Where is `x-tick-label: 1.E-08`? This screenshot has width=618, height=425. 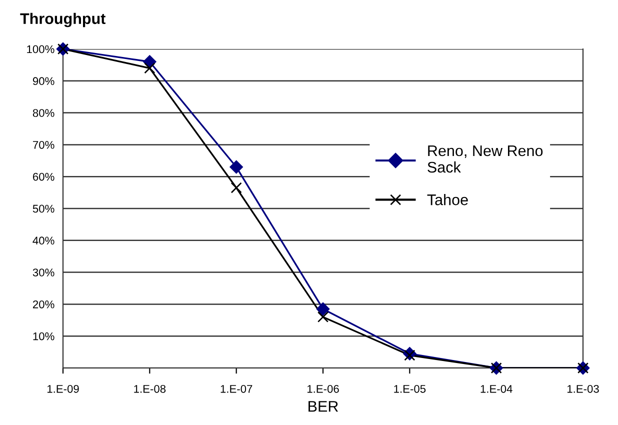 x-tick-label: 1.E-08 is located at coordinates (150, 388).